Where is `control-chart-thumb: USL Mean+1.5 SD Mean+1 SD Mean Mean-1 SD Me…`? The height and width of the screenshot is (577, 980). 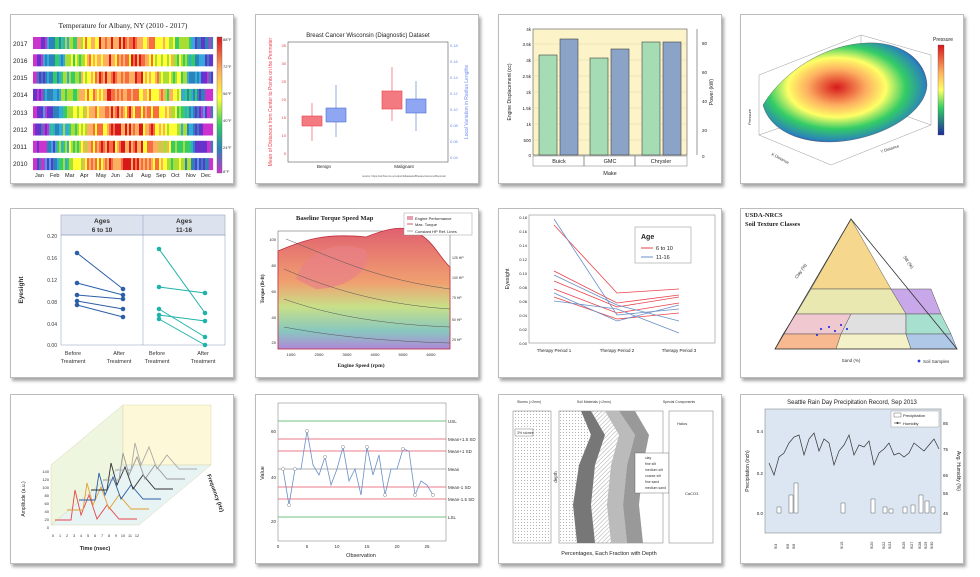 control-chart-thumb: USL Mean+1.5 SD Mean+1 SD Mean Mean-1 SD Me… is located at coordinates (367, 479).